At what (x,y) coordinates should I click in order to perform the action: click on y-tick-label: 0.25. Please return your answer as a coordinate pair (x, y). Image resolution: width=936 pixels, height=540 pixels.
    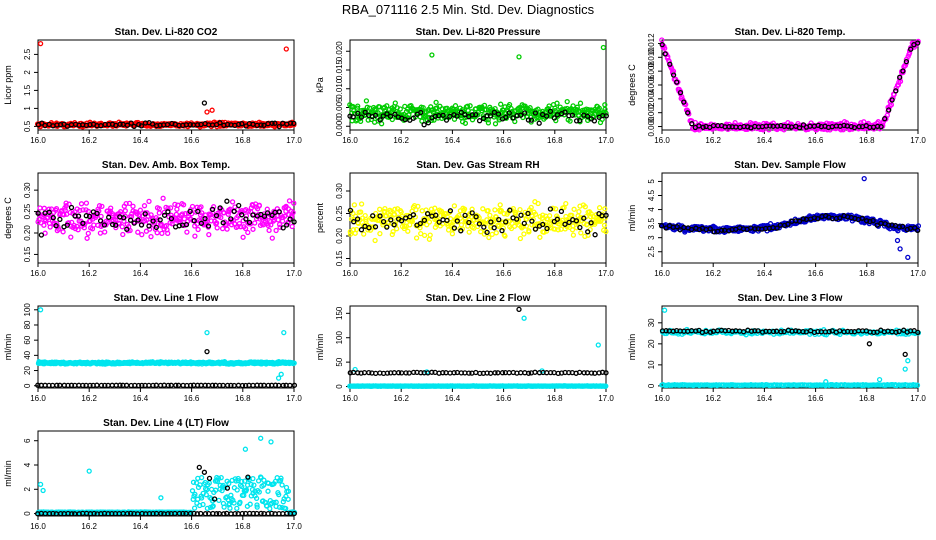
    Looking at the image, I should click on (27, 211).